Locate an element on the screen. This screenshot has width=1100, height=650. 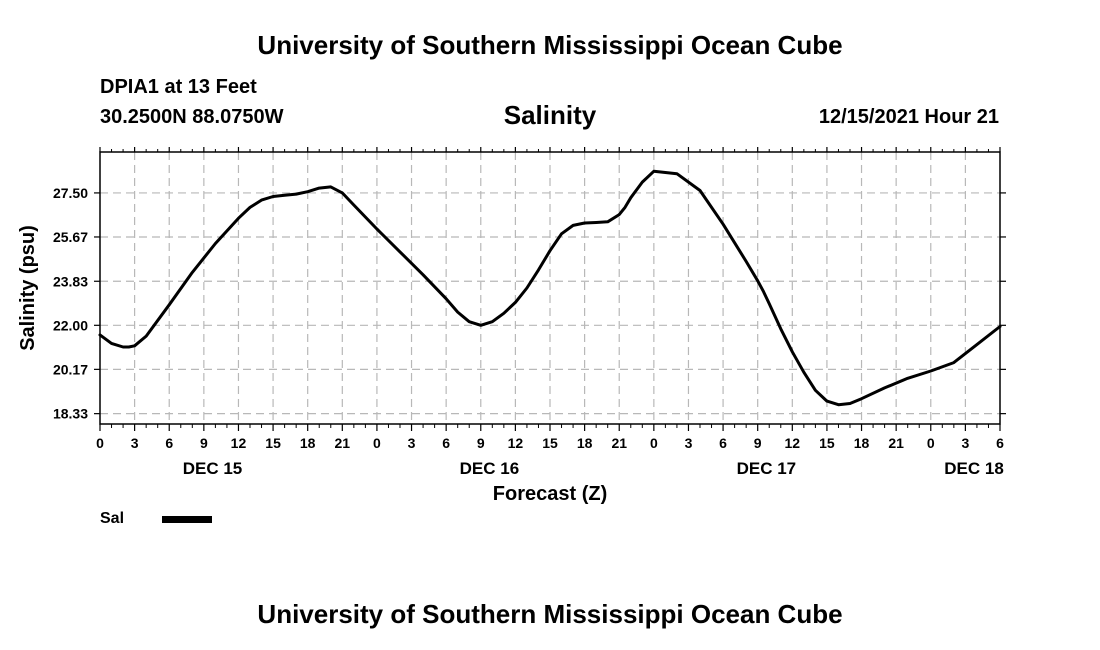
station-coordinates: 30.2500N 88.0750W is located at coordinates (192, 117).